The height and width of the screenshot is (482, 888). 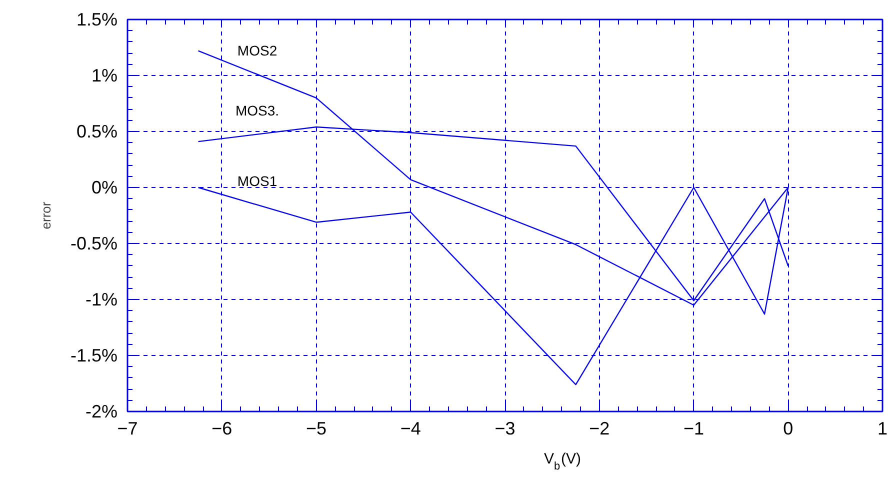 I want to click on x-tick-label: −5, so click(x=316, y=428).